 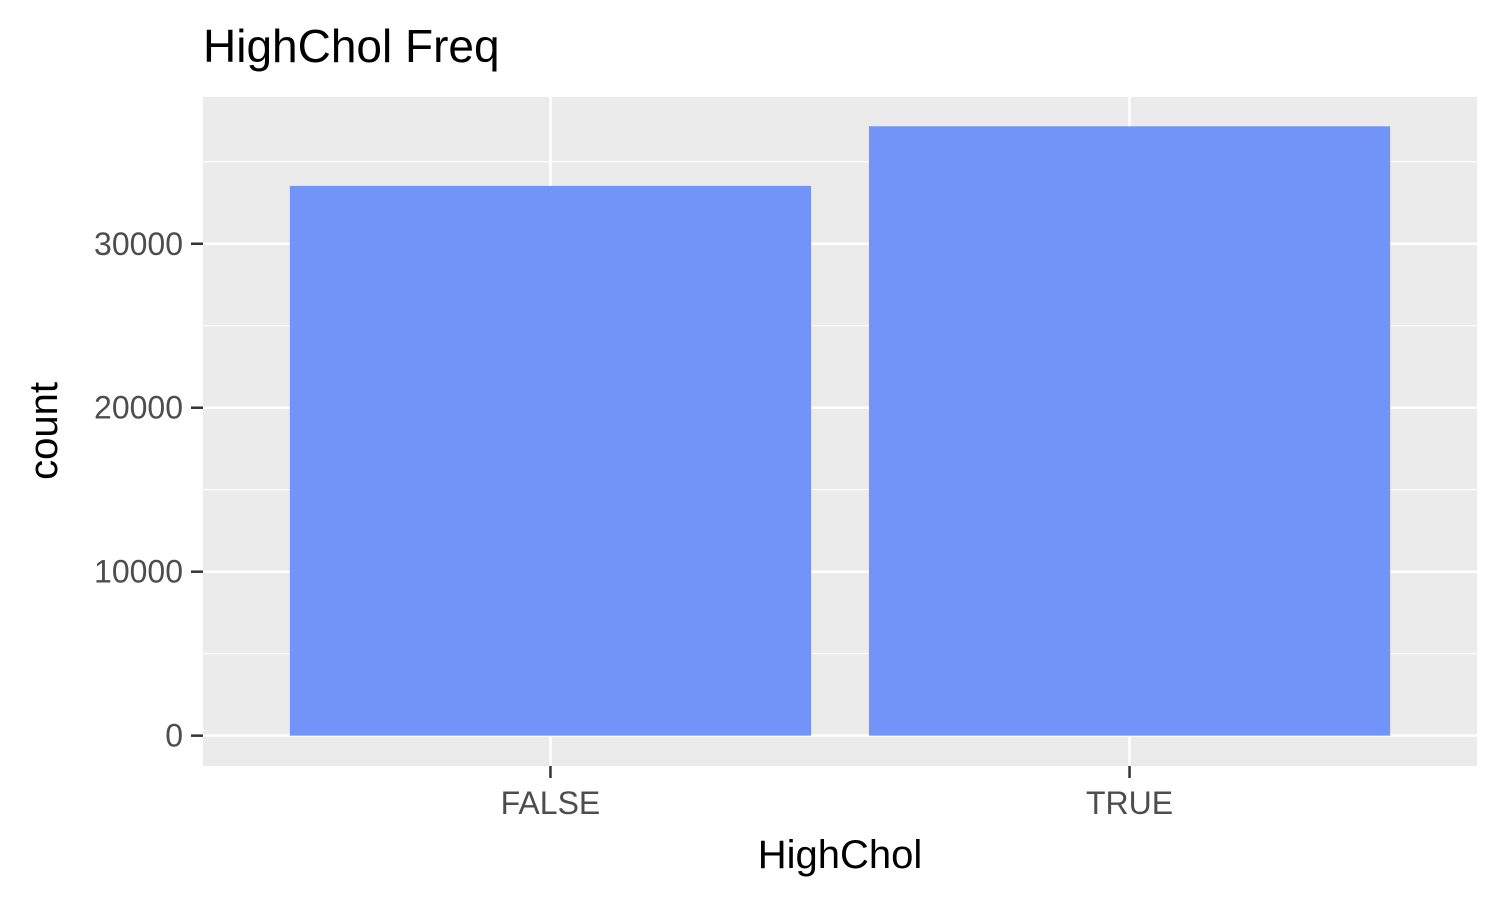 What do you see at coordinates (148, 490) in the screenshot?
I see `y-axis: 0 10000 20000 30000` at bounding box center [148, 490].